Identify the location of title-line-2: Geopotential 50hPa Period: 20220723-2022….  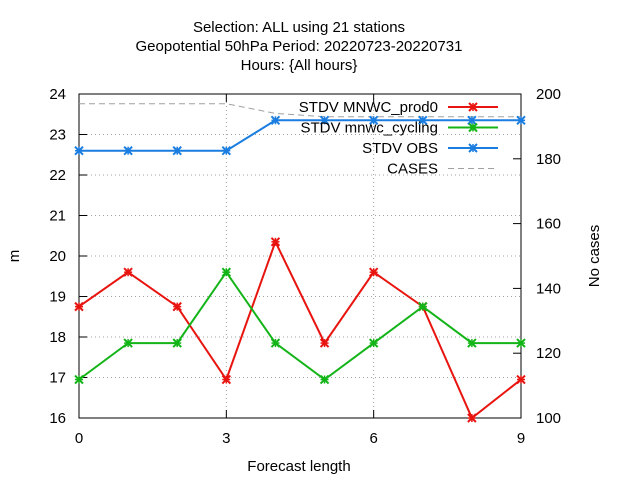
(299, 46).